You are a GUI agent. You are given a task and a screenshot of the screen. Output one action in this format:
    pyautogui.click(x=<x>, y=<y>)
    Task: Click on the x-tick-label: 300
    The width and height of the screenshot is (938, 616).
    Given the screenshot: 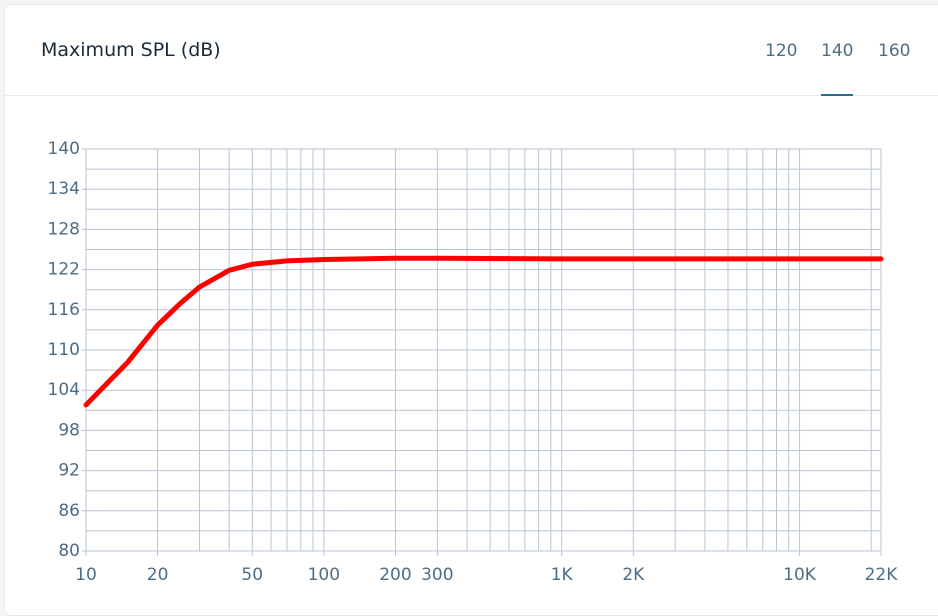 What is the action you would take?
    pyautogui.click(x=437, y=575)
    